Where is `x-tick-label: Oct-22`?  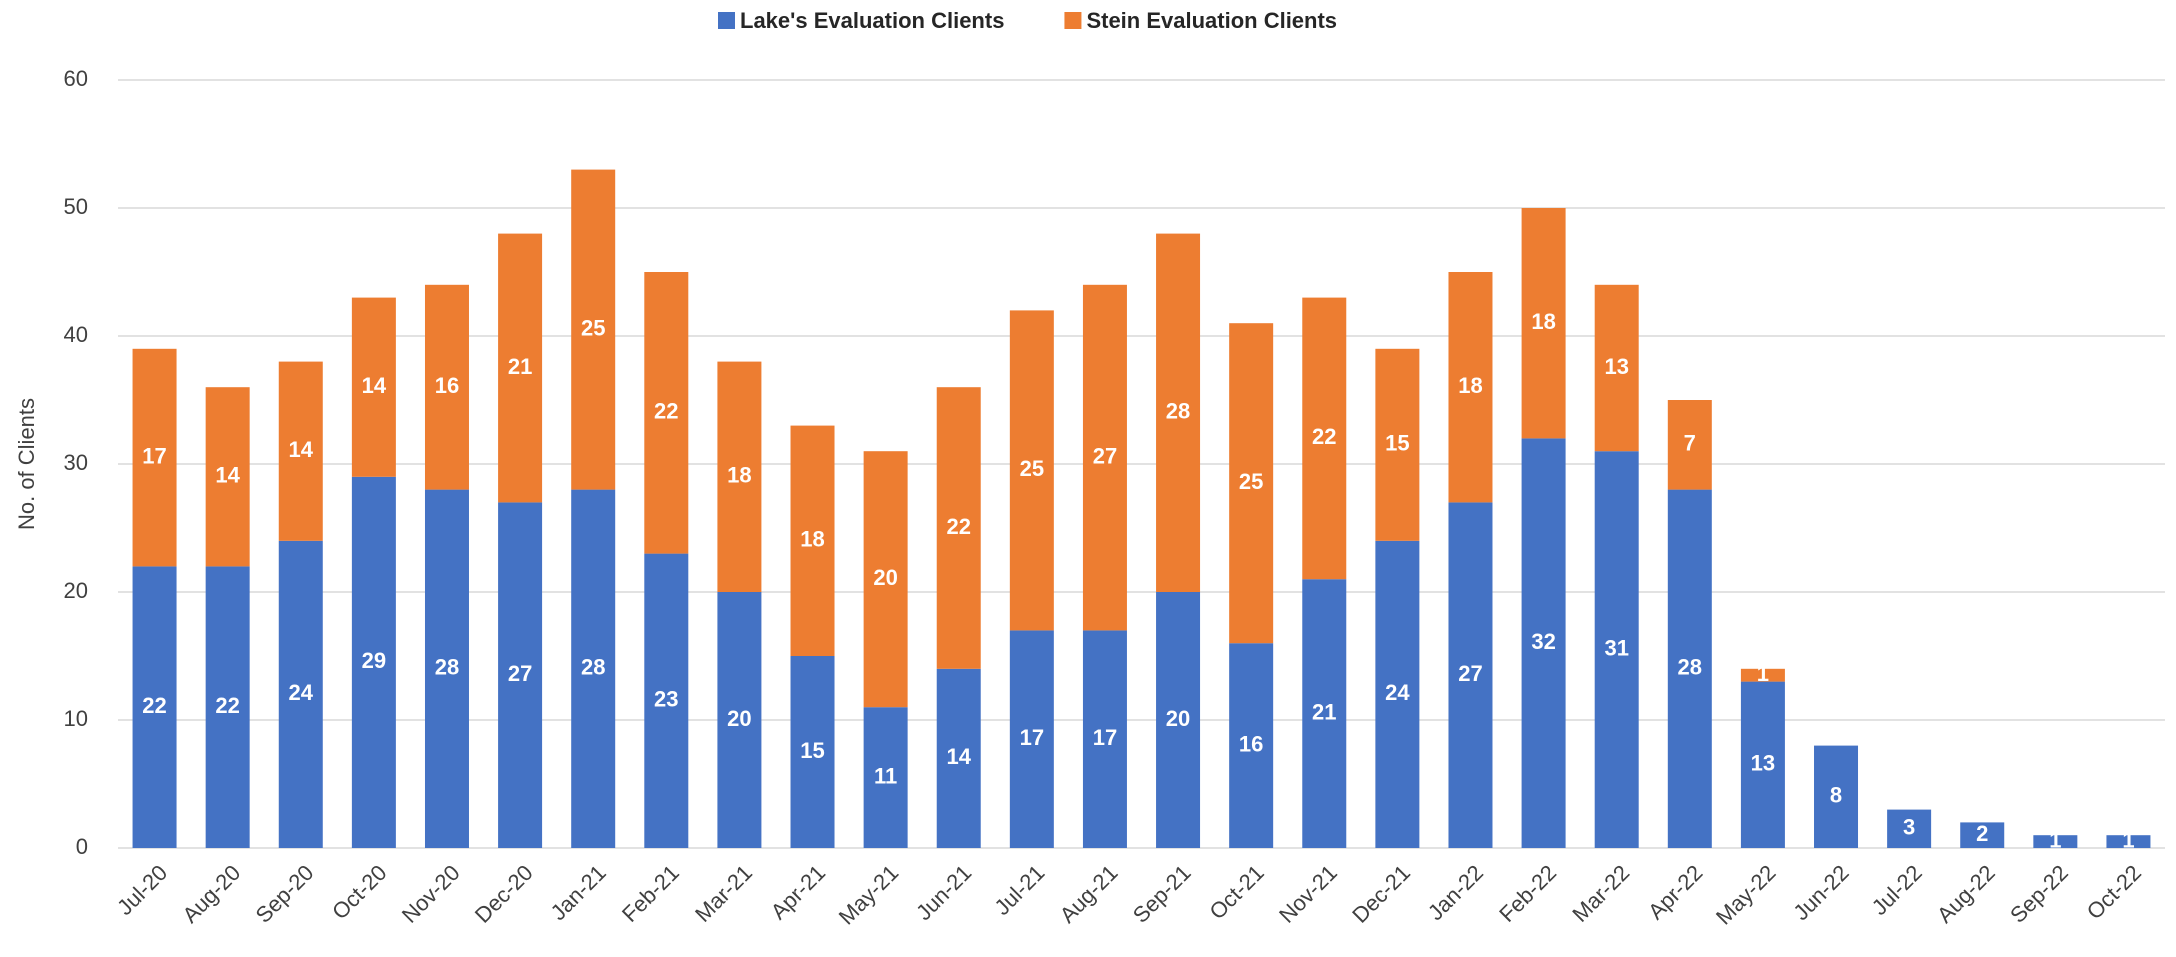 x-tick-label: Oct-22 is located at coordinates (2114, 892).